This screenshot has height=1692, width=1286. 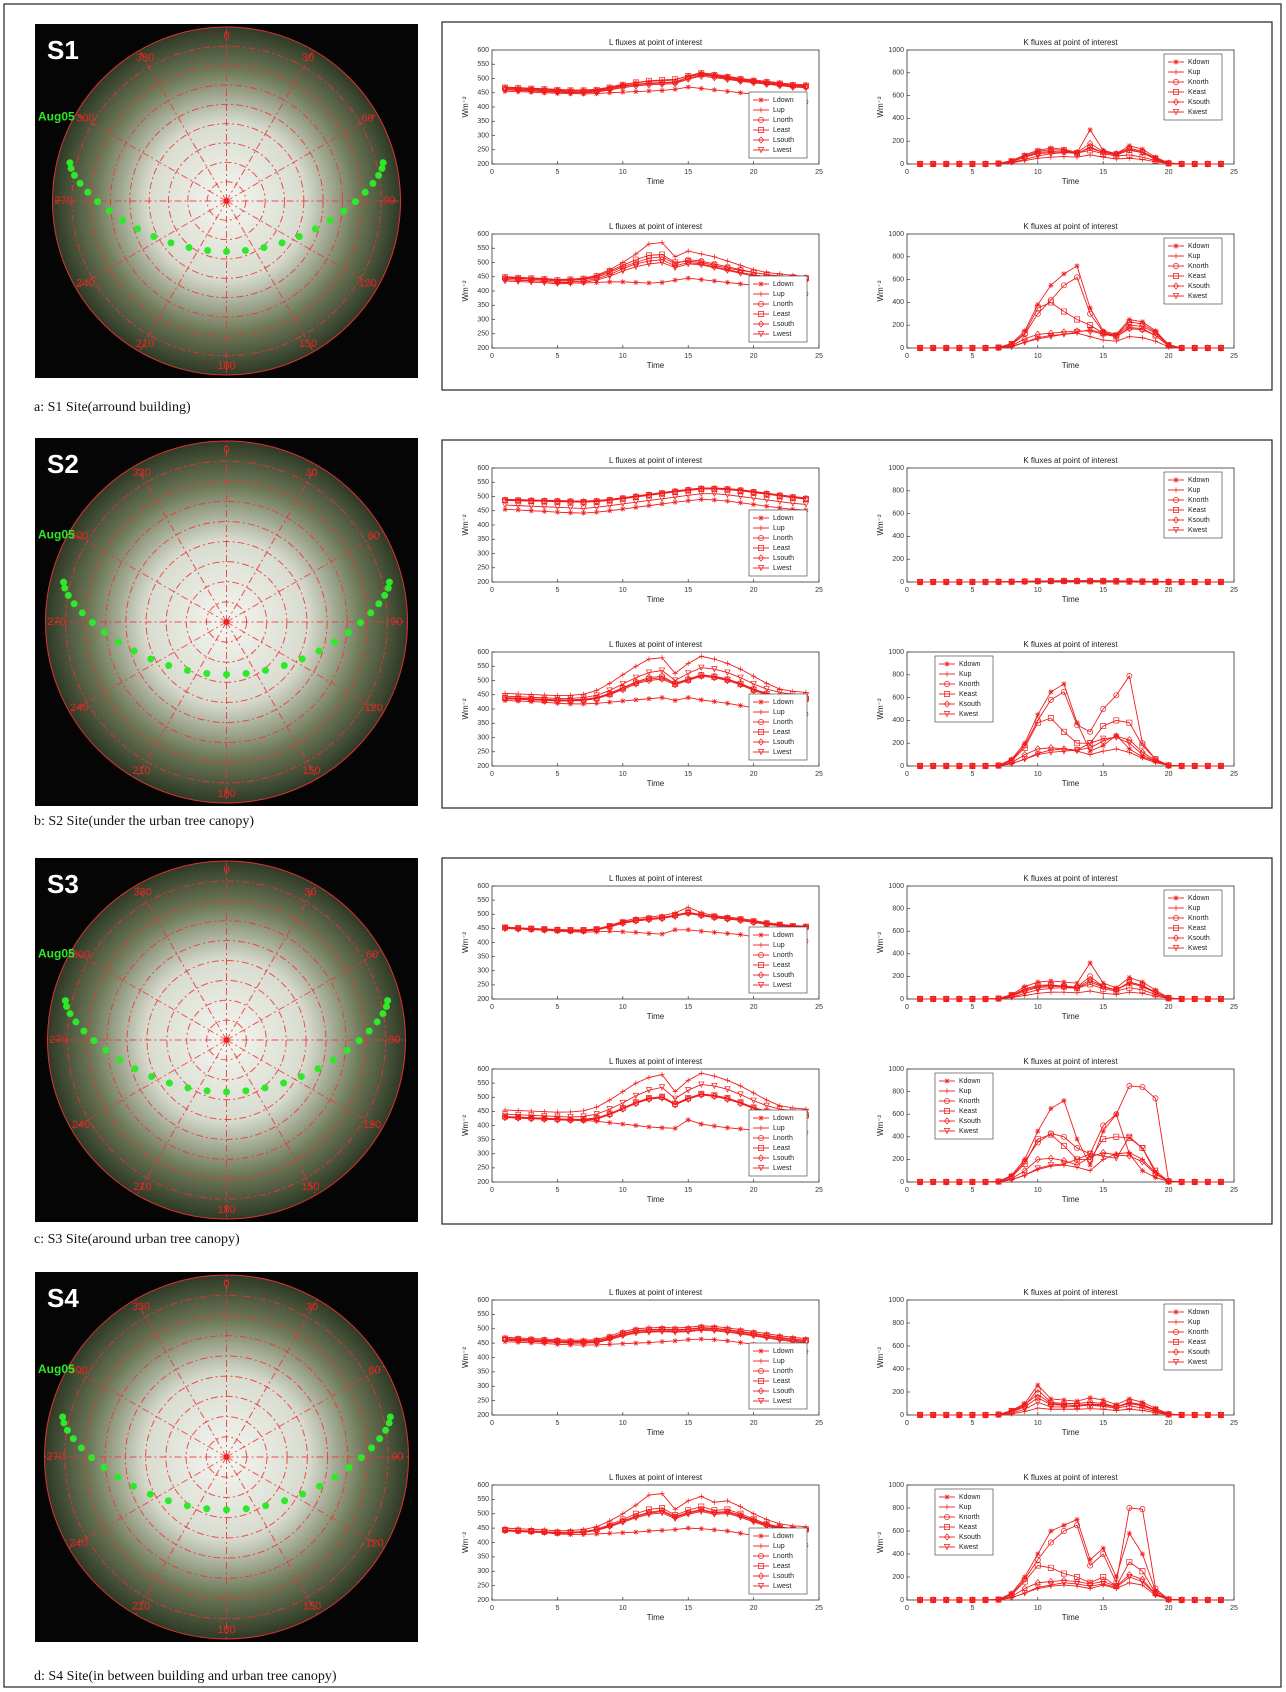 What do you see at coordinates (783, 702) in the screenshot?
I see `legend-label: Ldown` at bounding box center [783, 702].